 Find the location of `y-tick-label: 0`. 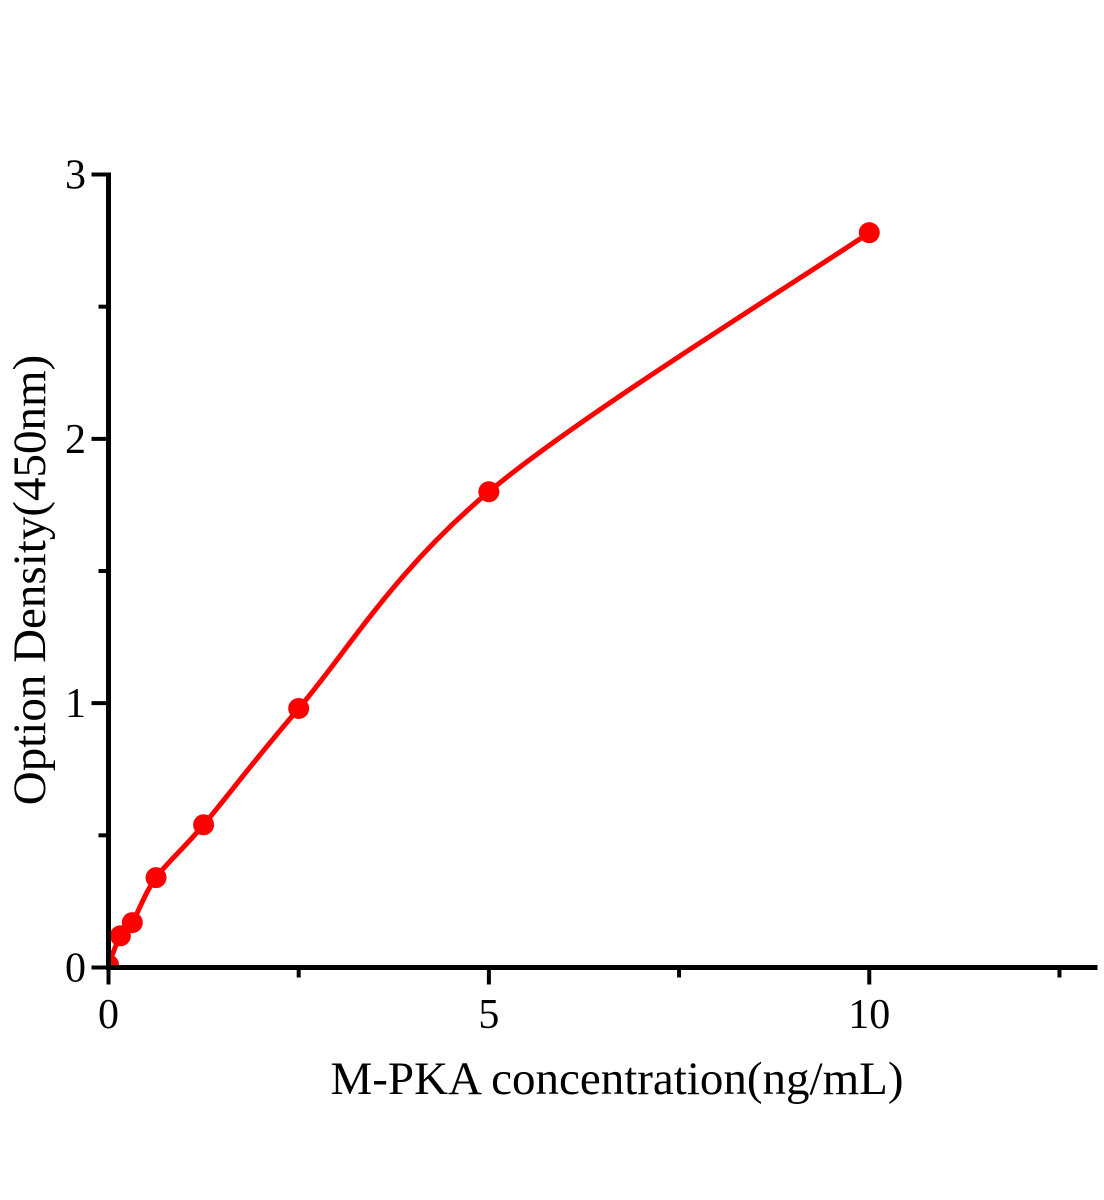

y-tick-label: 0 is located at coordinates (75, 969).